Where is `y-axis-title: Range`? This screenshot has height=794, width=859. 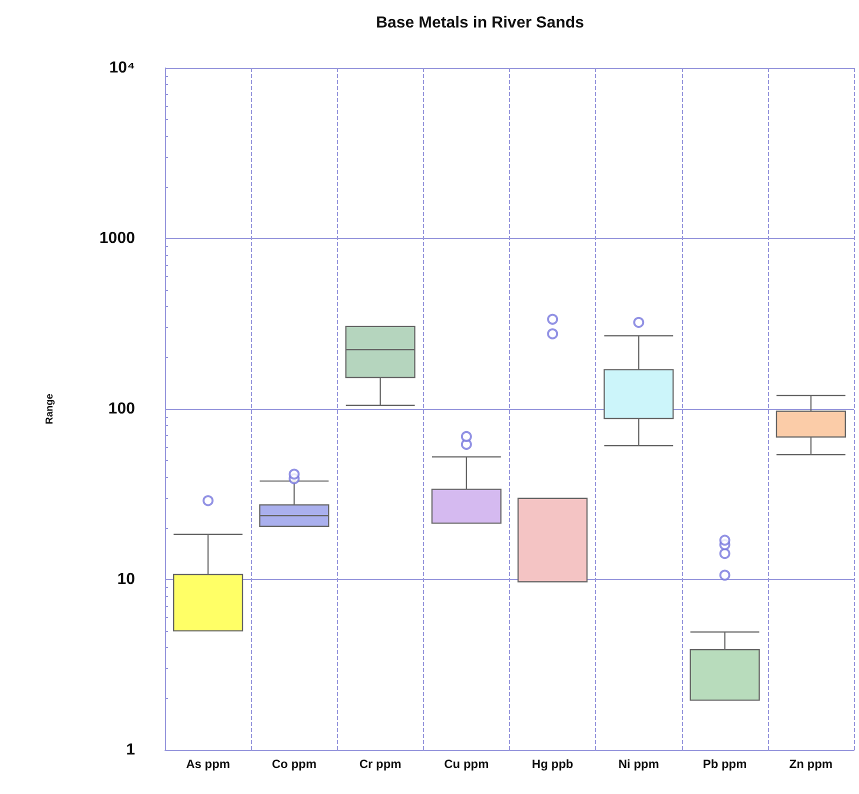
y-axis-title: Range is located at coordinates (50, 408).